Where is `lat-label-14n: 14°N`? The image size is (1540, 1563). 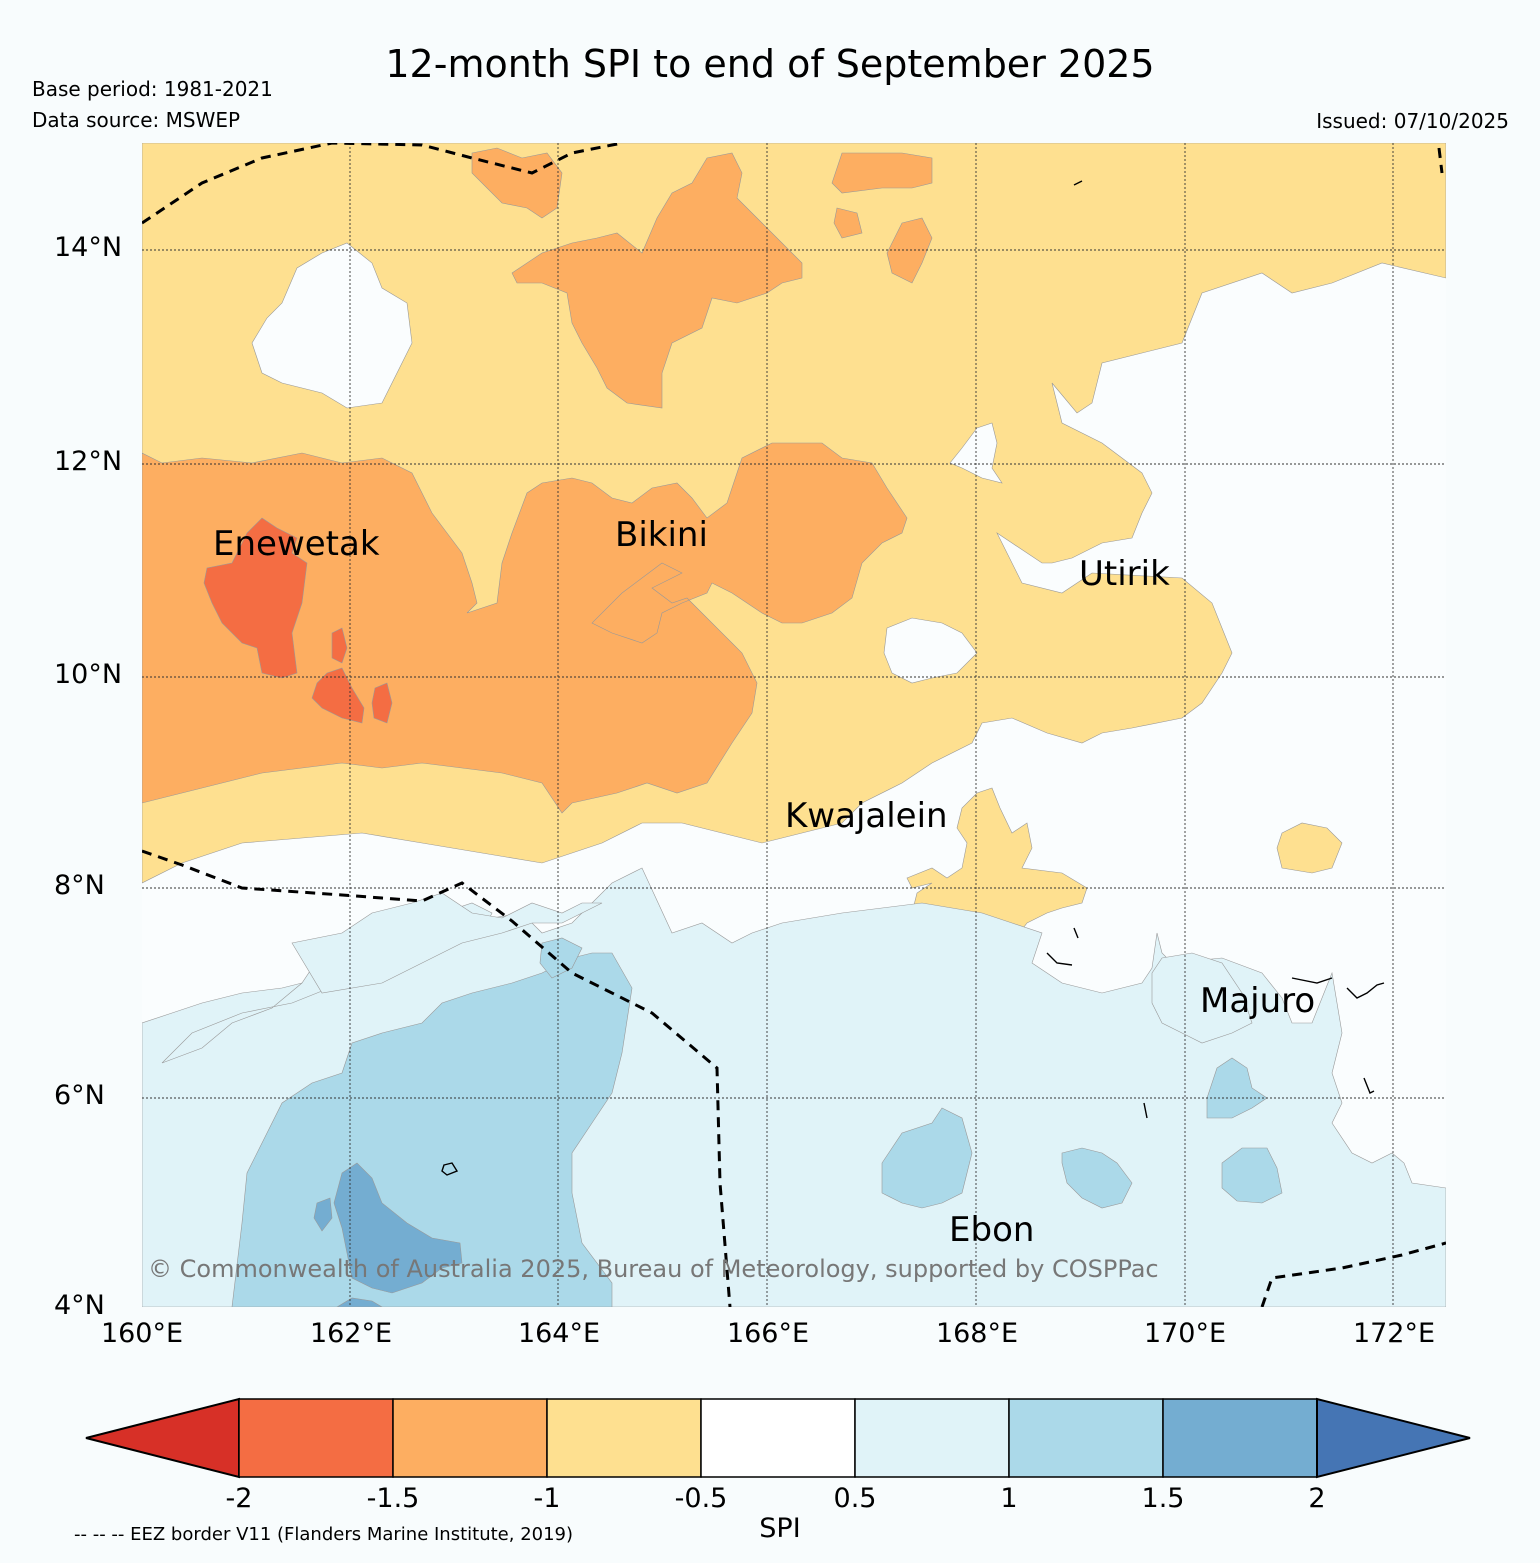 lat-label-14n: 14°N is located at coordinates (88, 247).